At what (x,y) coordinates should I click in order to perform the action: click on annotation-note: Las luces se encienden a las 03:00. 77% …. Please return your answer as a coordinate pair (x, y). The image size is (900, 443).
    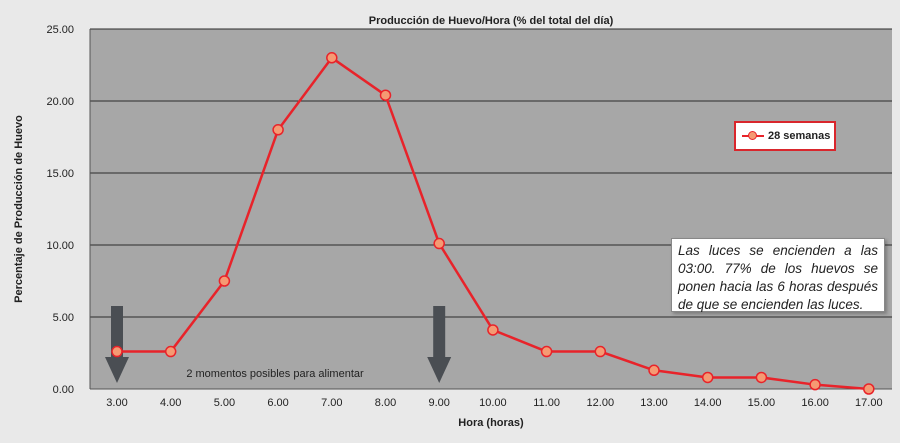
    Looking at the image, I should click on (778, 275).